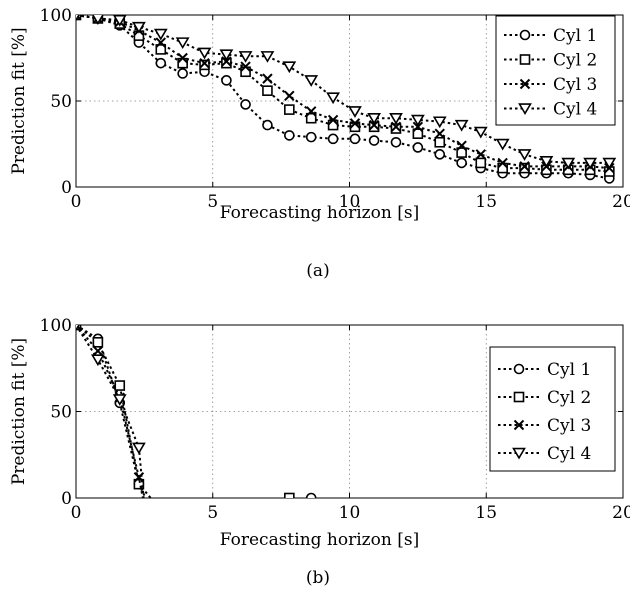 The width and height of the screenshot is (630, 592). Describe the element at coordinates (318, 578) in the screenshot. I see `chart-caption: (b)` at that location.